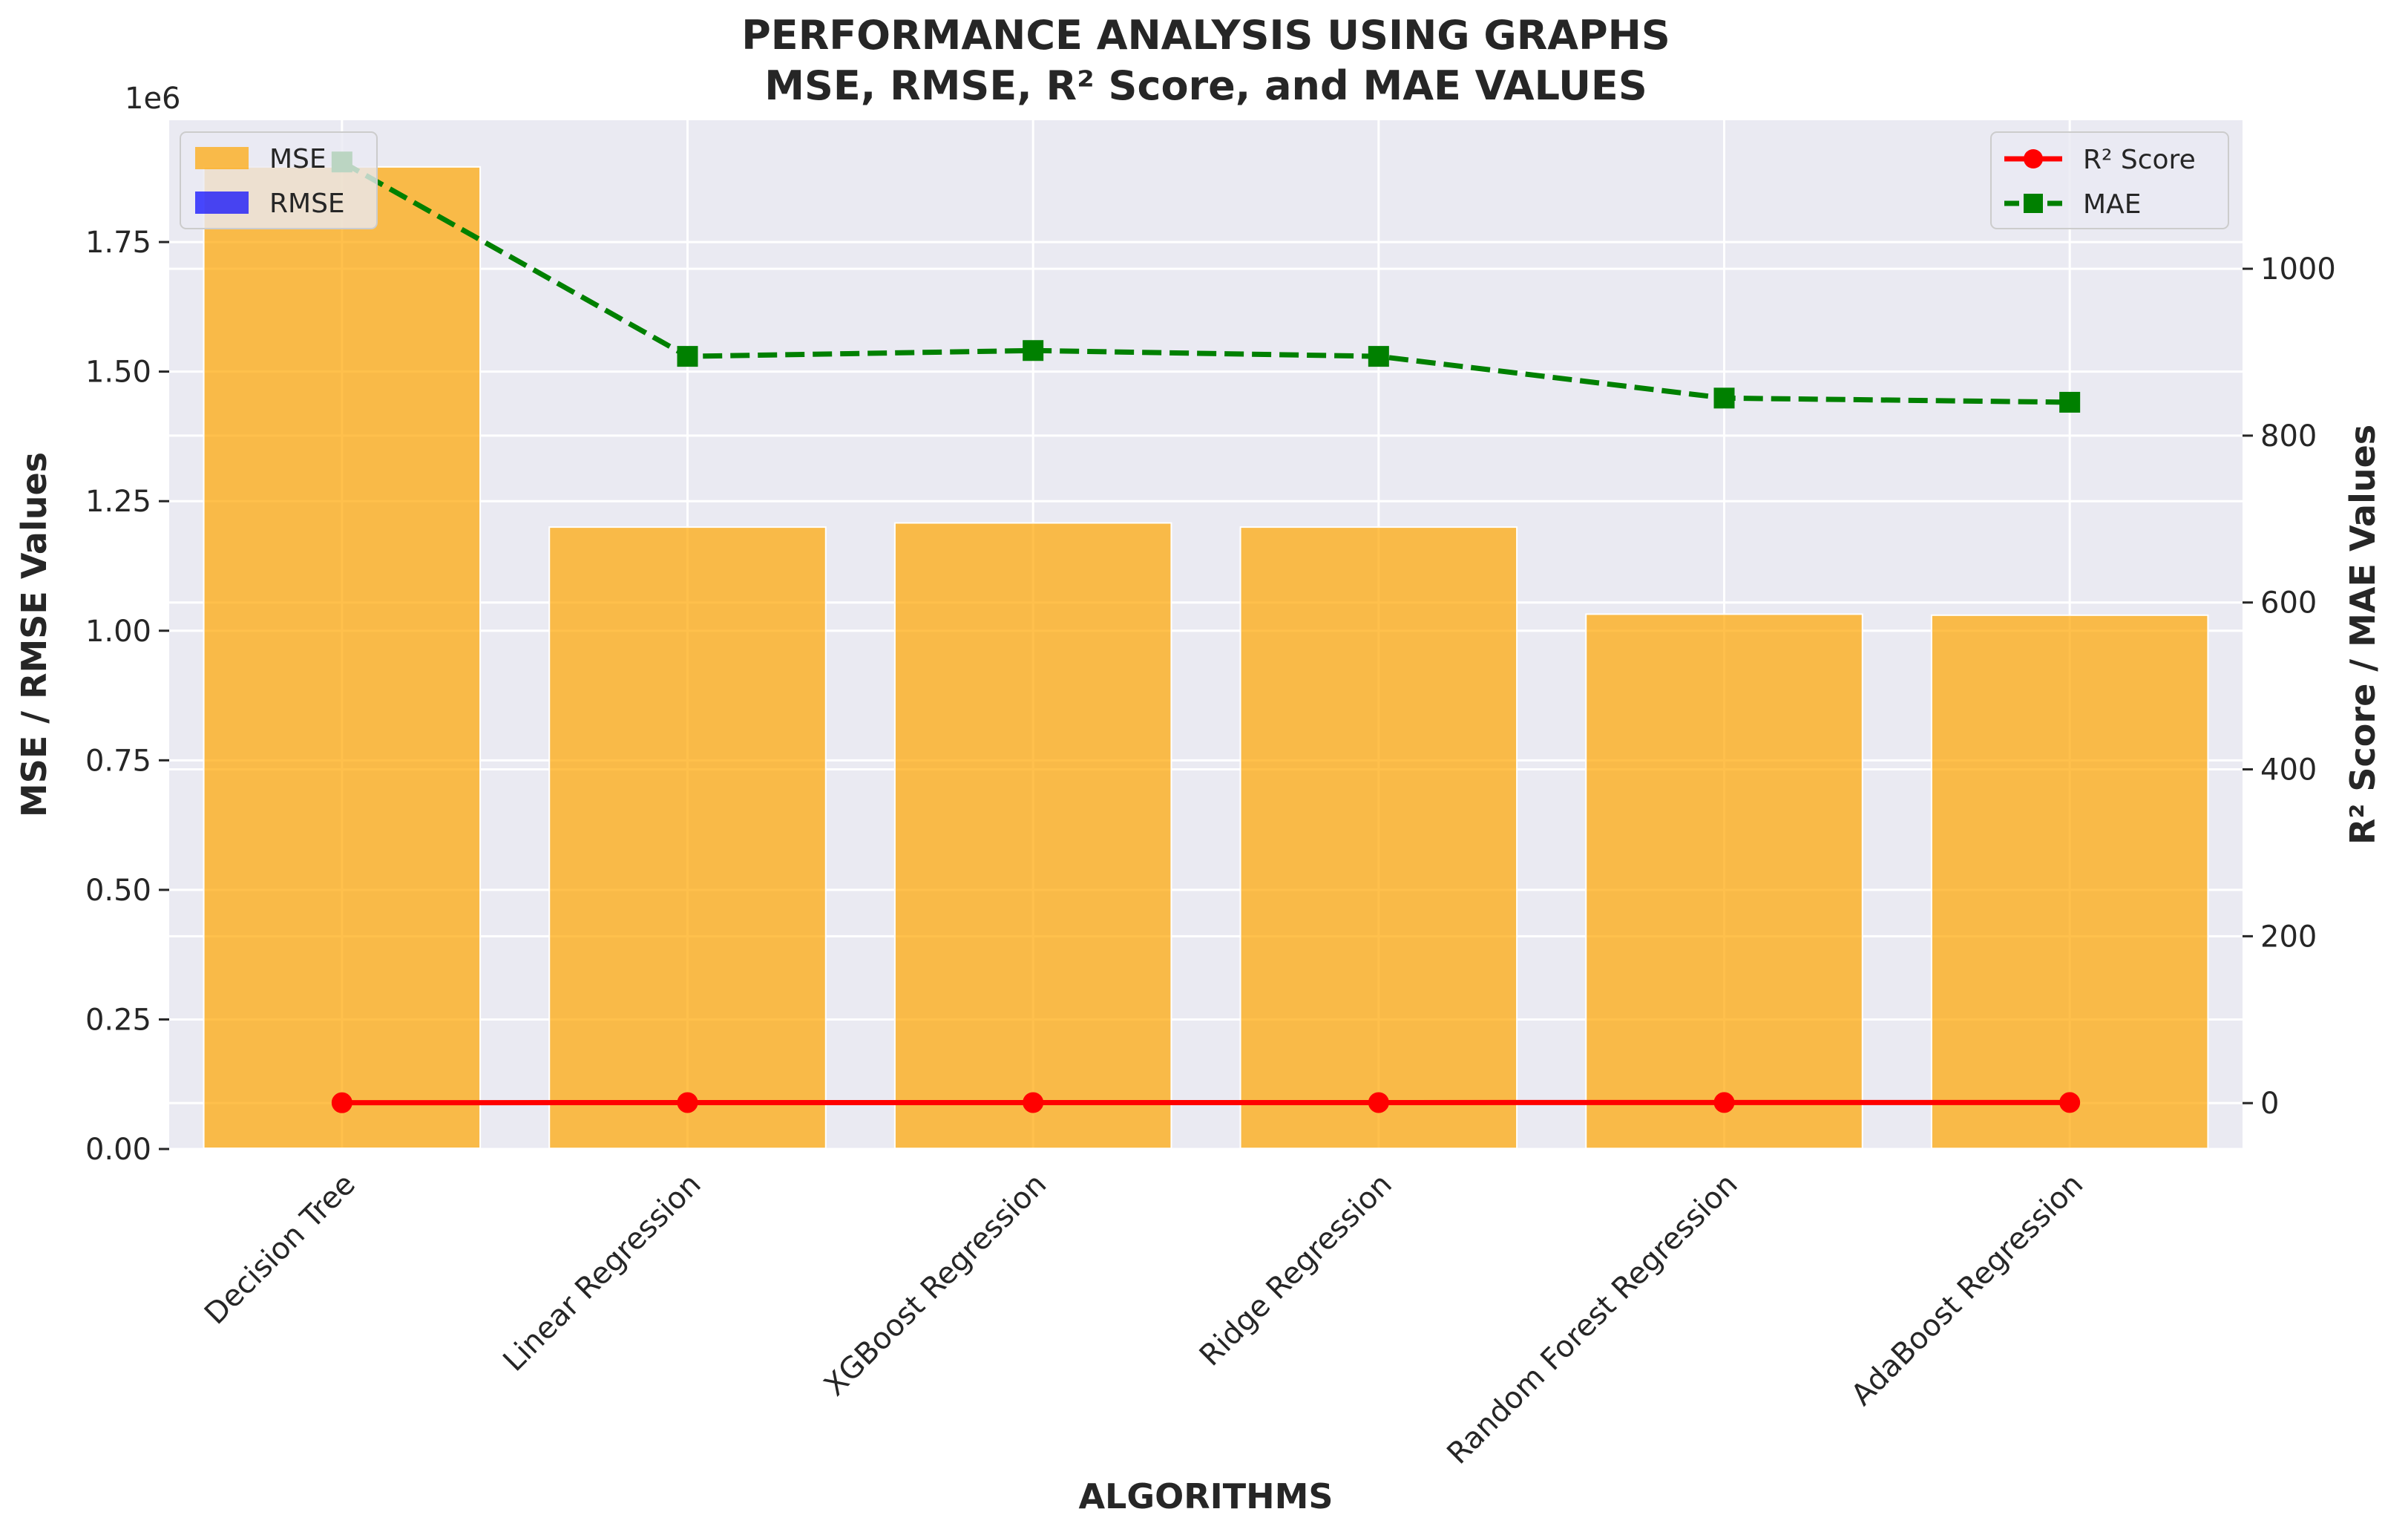 The image size is (2408, 1532). I want to click on legend-label: MSE, so click(298, 159).